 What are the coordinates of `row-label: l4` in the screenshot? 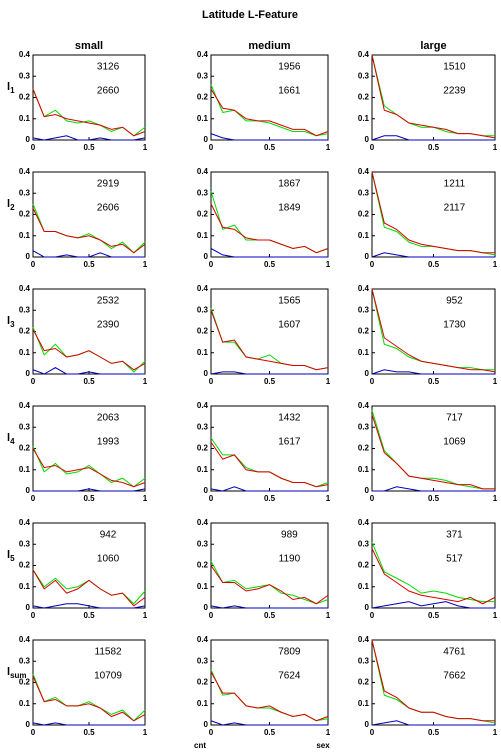 It's located at (11, 439).